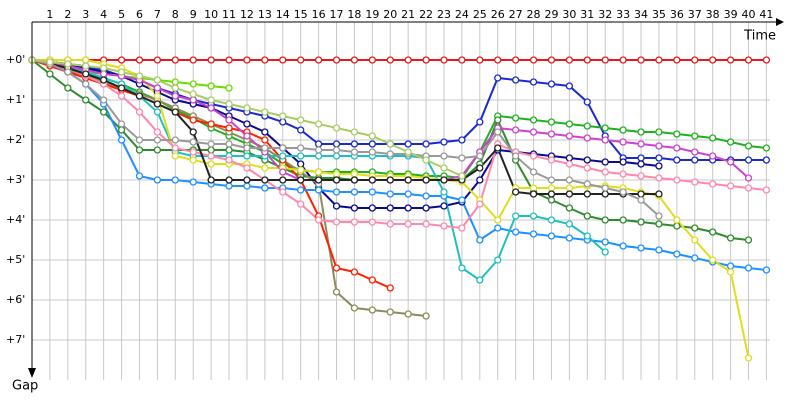  What do you see at coordinates (731, 14) in the screenshot?
I see `x-tick-label: 39` at bounding box center [731, 14].